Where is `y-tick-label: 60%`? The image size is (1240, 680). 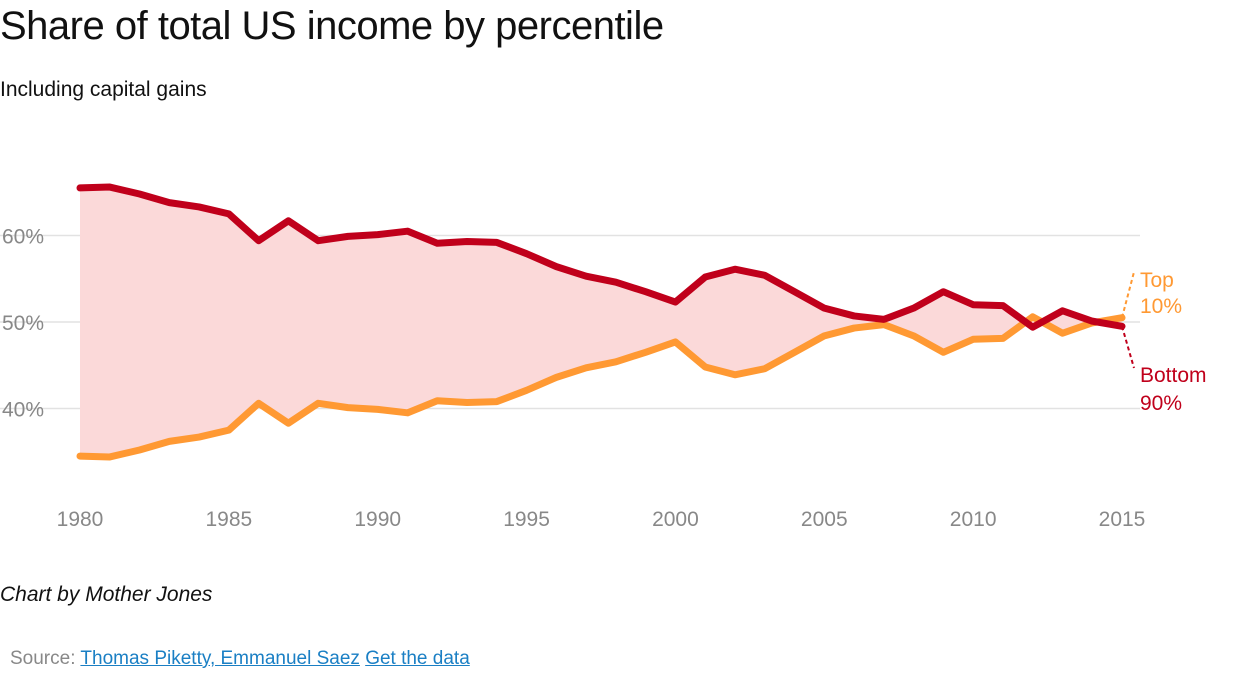
y-tick-label: 60% is located at coordinates (23, 237).